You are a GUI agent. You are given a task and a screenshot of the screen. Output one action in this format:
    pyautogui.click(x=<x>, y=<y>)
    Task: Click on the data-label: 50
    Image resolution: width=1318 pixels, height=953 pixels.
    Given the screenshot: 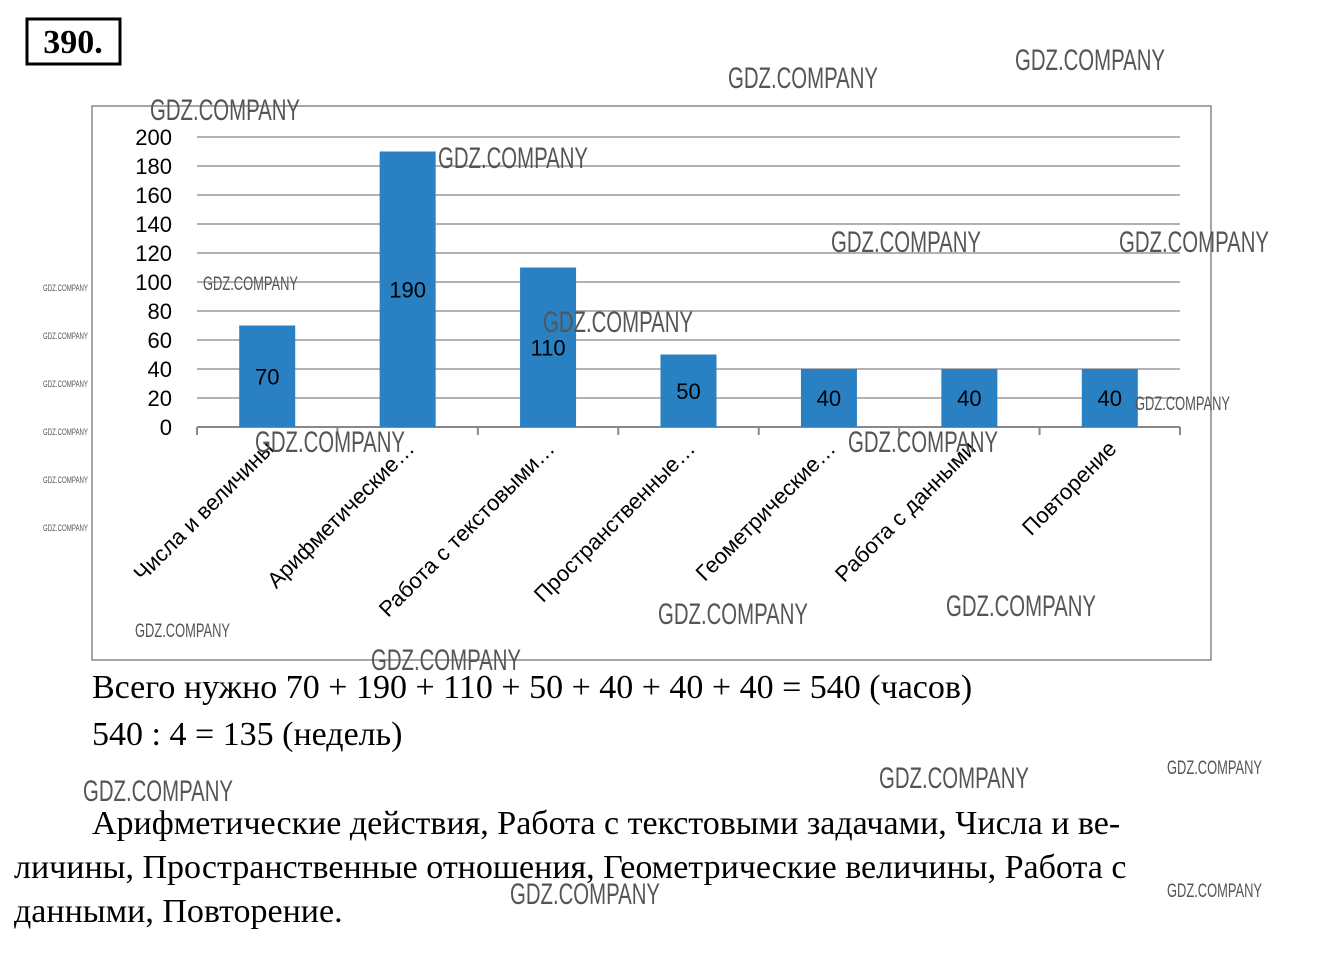 What is the action you would take?
    pyautogui.click(x=688, y=391)
    